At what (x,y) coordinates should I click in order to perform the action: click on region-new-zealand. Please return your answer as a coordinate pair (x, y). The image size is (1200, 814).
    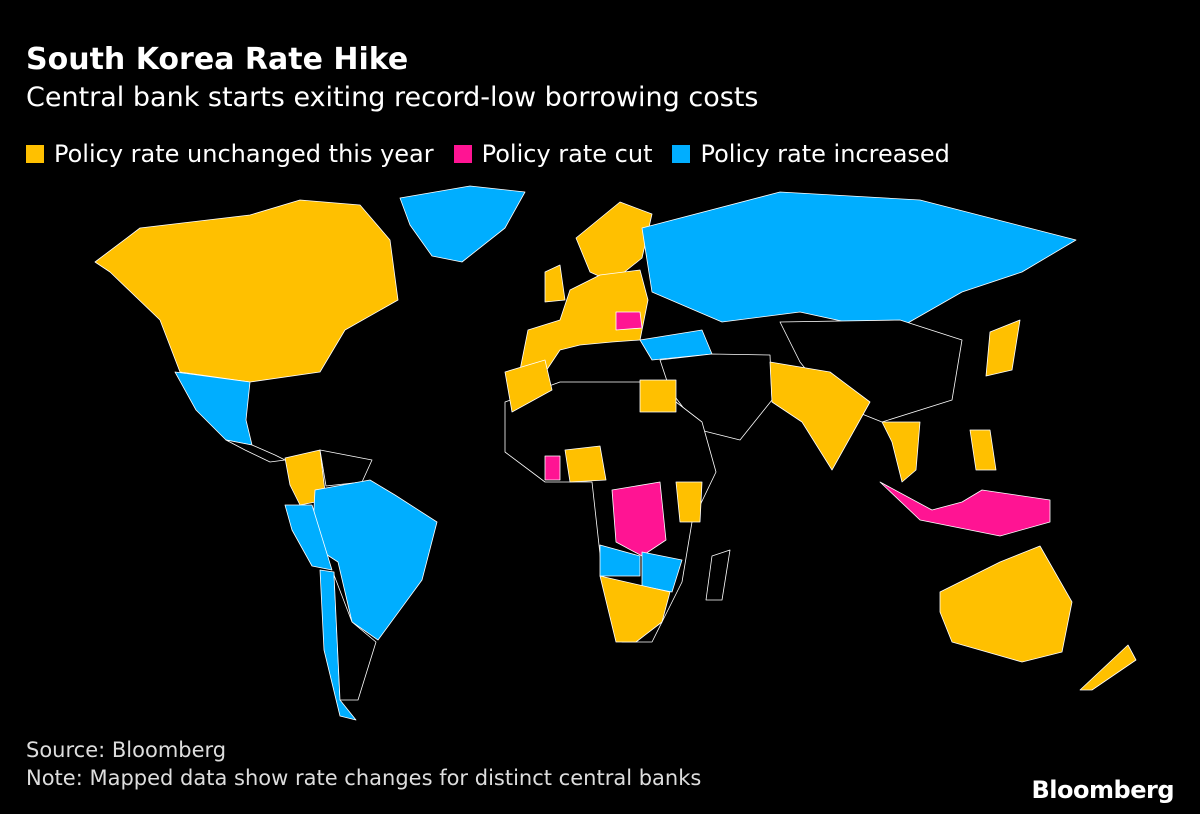
    Looking at the image, I should click on (1108, 667).